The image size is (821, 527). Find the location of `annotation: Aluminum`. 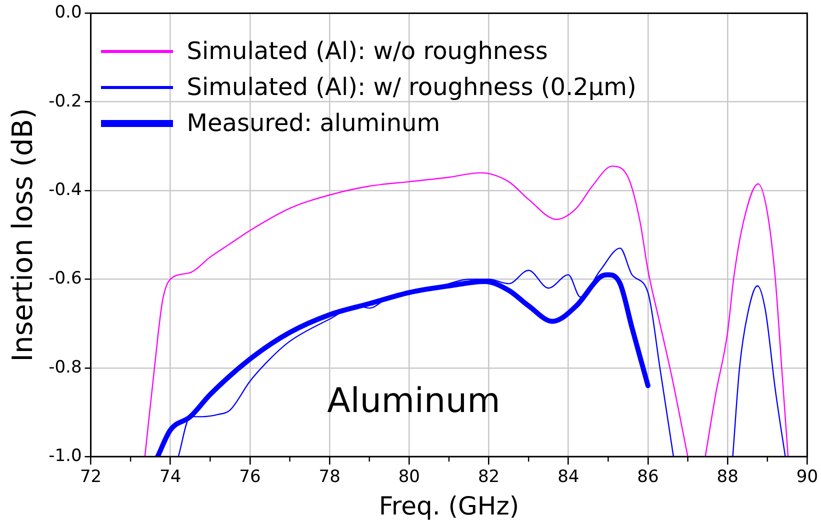

annotation: Aluminum is located at coordinates (413, 401).